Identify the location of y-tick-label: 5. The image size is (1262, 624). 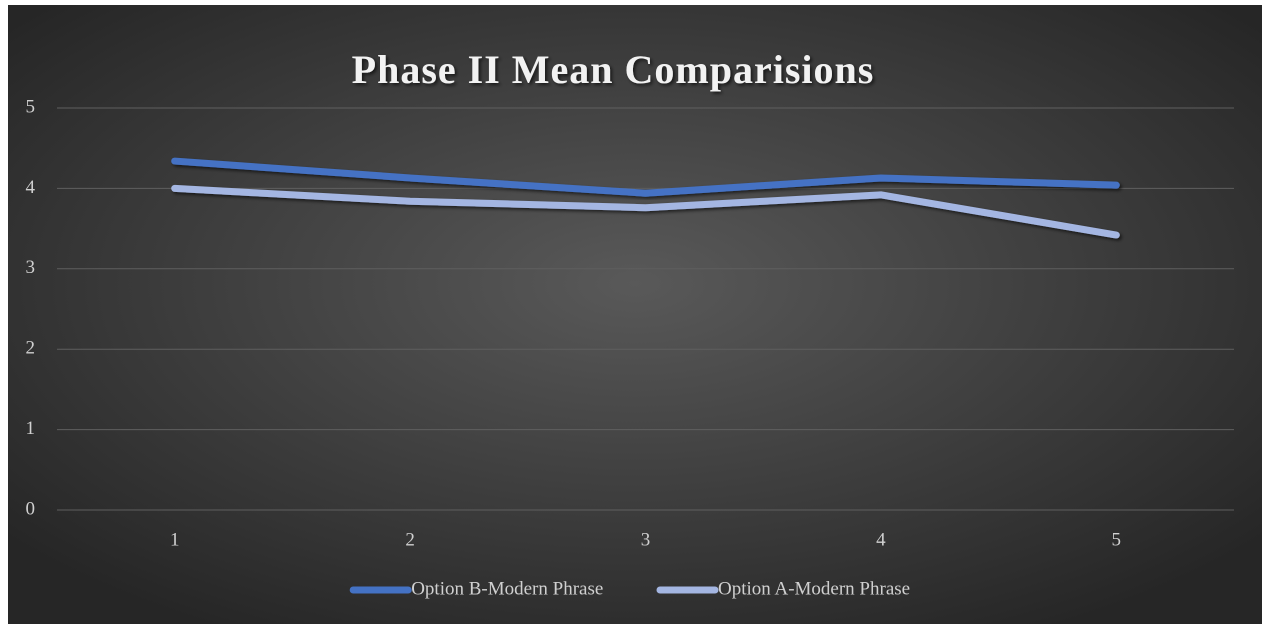
(31, 106).